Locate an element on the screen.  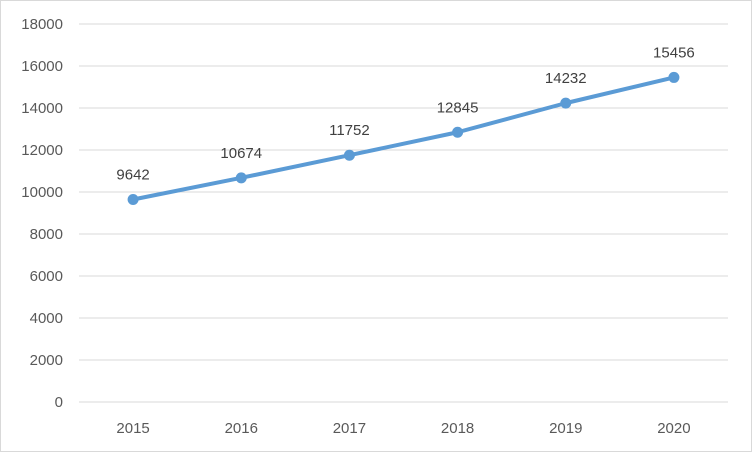
data-point-2017 is located at coordinates (349, 155).